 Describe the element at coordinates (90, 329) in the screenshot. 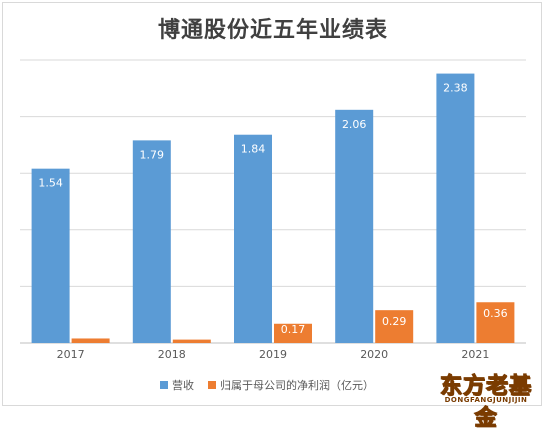

I see `data-label-net-profit: 0.04` at that location.